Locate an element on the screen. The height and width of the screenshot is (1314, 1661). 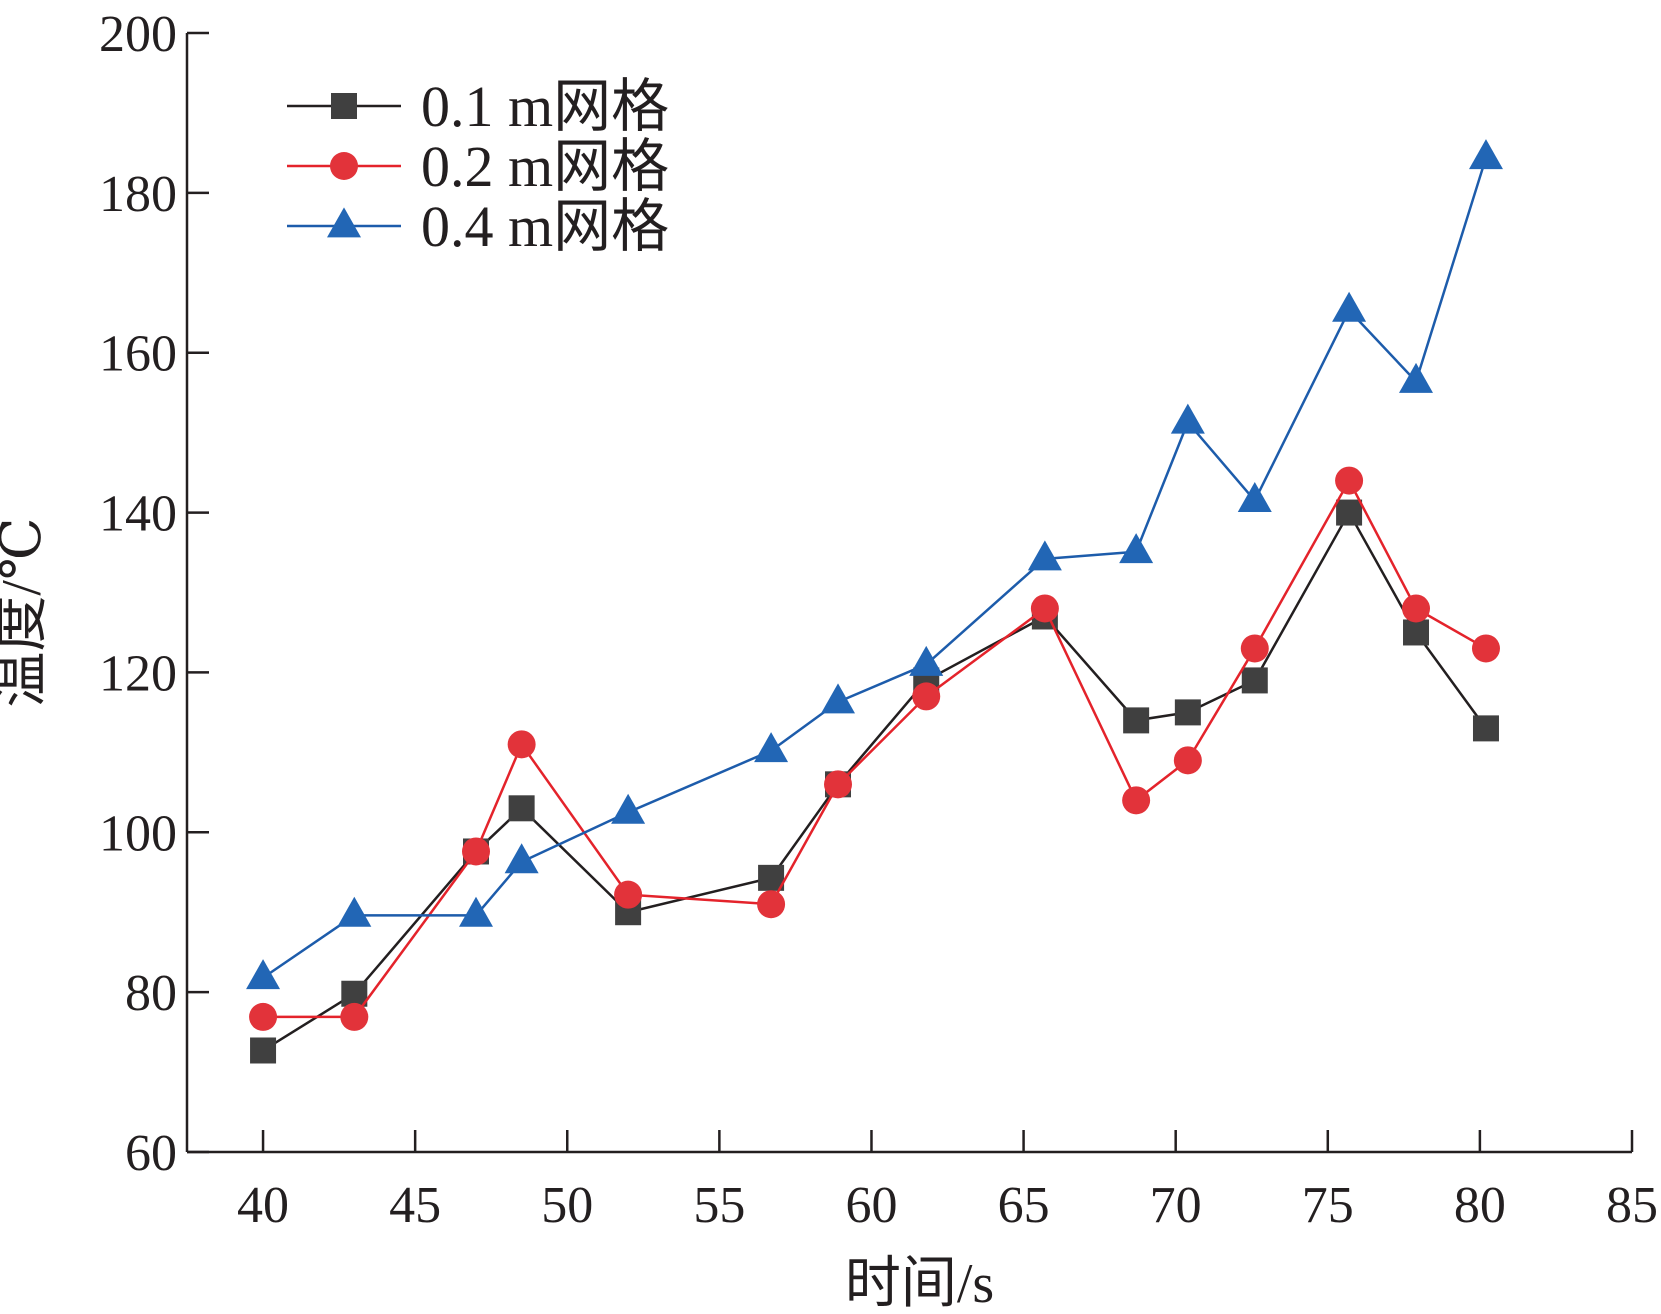
x-axis-title: 时间/s is located at coordinates (919, 1283).